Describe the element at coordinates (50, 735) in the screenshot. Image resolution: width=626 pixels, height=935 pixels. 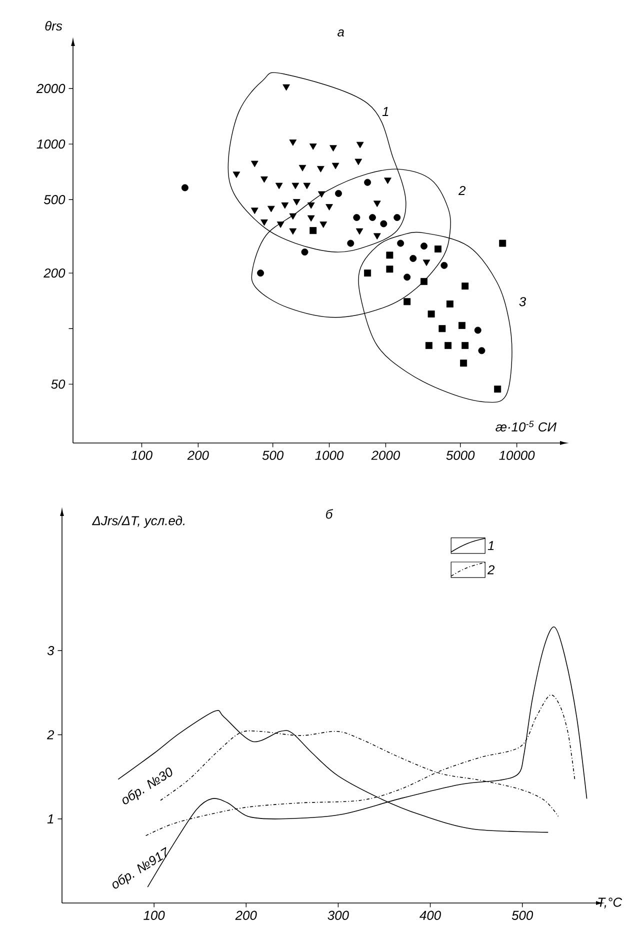
I see `y-tick-label: 2` at that location.